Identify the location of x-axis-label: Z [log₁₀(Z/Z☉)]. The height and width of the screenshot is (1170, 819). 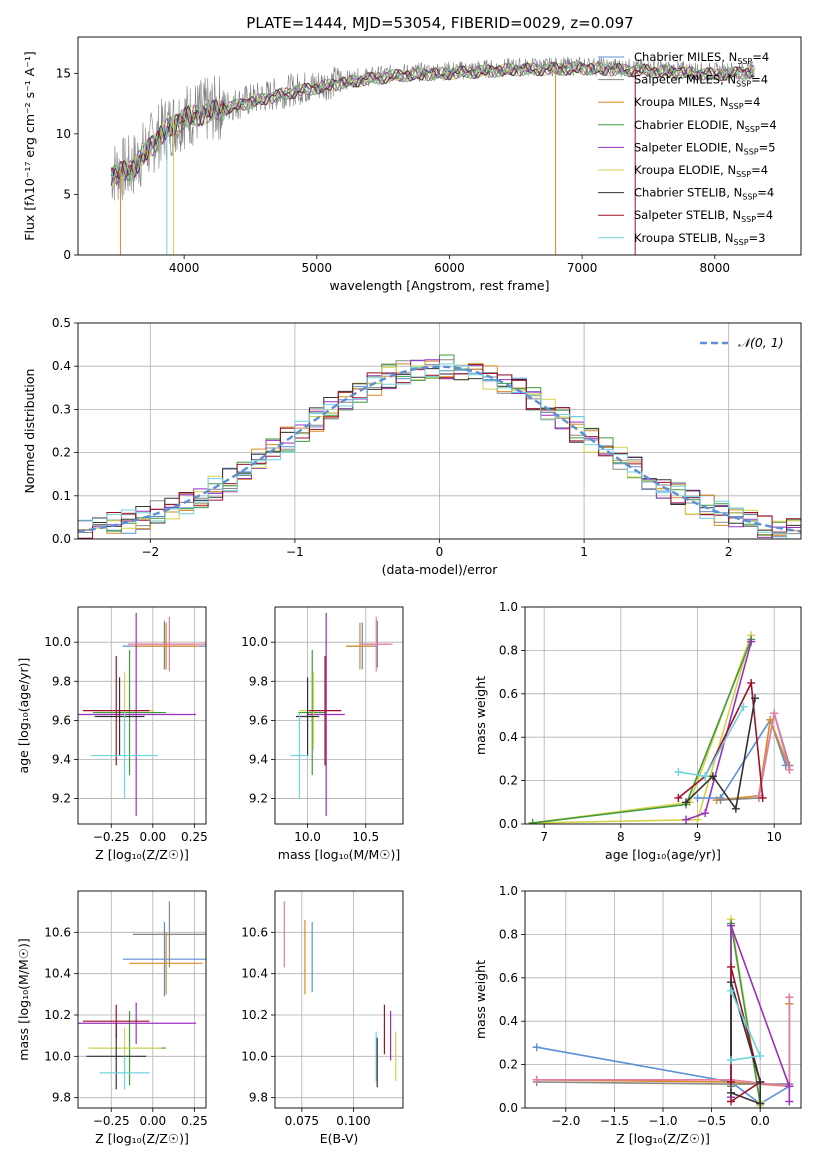
(663, 1138).